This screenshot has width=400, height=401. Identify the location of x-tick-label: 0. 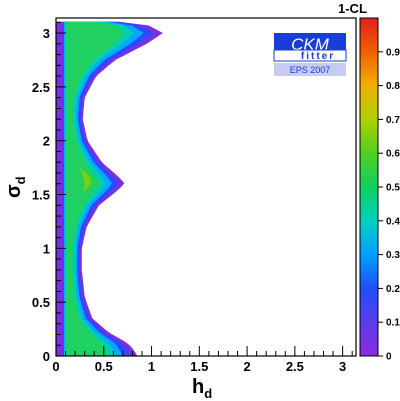
(55, 366).